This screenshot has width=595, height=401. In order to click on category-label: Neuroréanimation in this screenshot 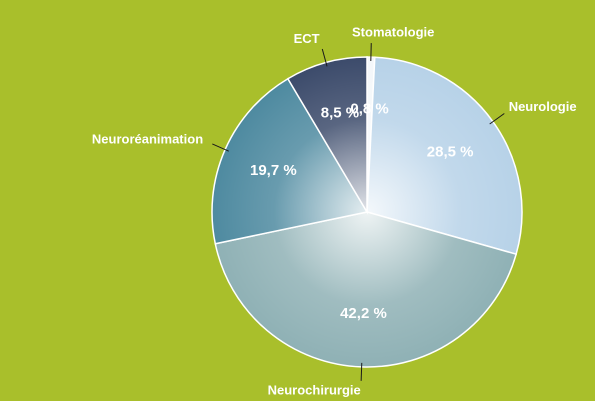, I will do `click(147, 138)`.